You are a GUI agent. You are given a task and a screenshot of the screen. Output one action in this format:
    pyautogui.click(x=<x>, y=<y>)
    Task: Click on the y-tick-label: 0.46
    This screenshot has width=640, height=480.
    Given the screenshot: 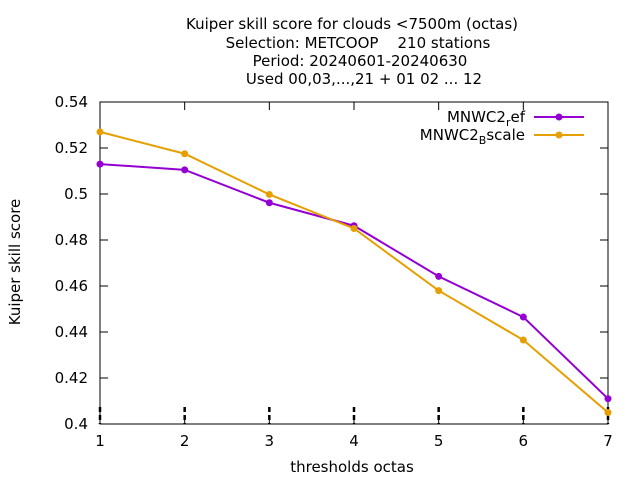 What is the action you would take?
    pyautogui.click(x=71, y=286)
    